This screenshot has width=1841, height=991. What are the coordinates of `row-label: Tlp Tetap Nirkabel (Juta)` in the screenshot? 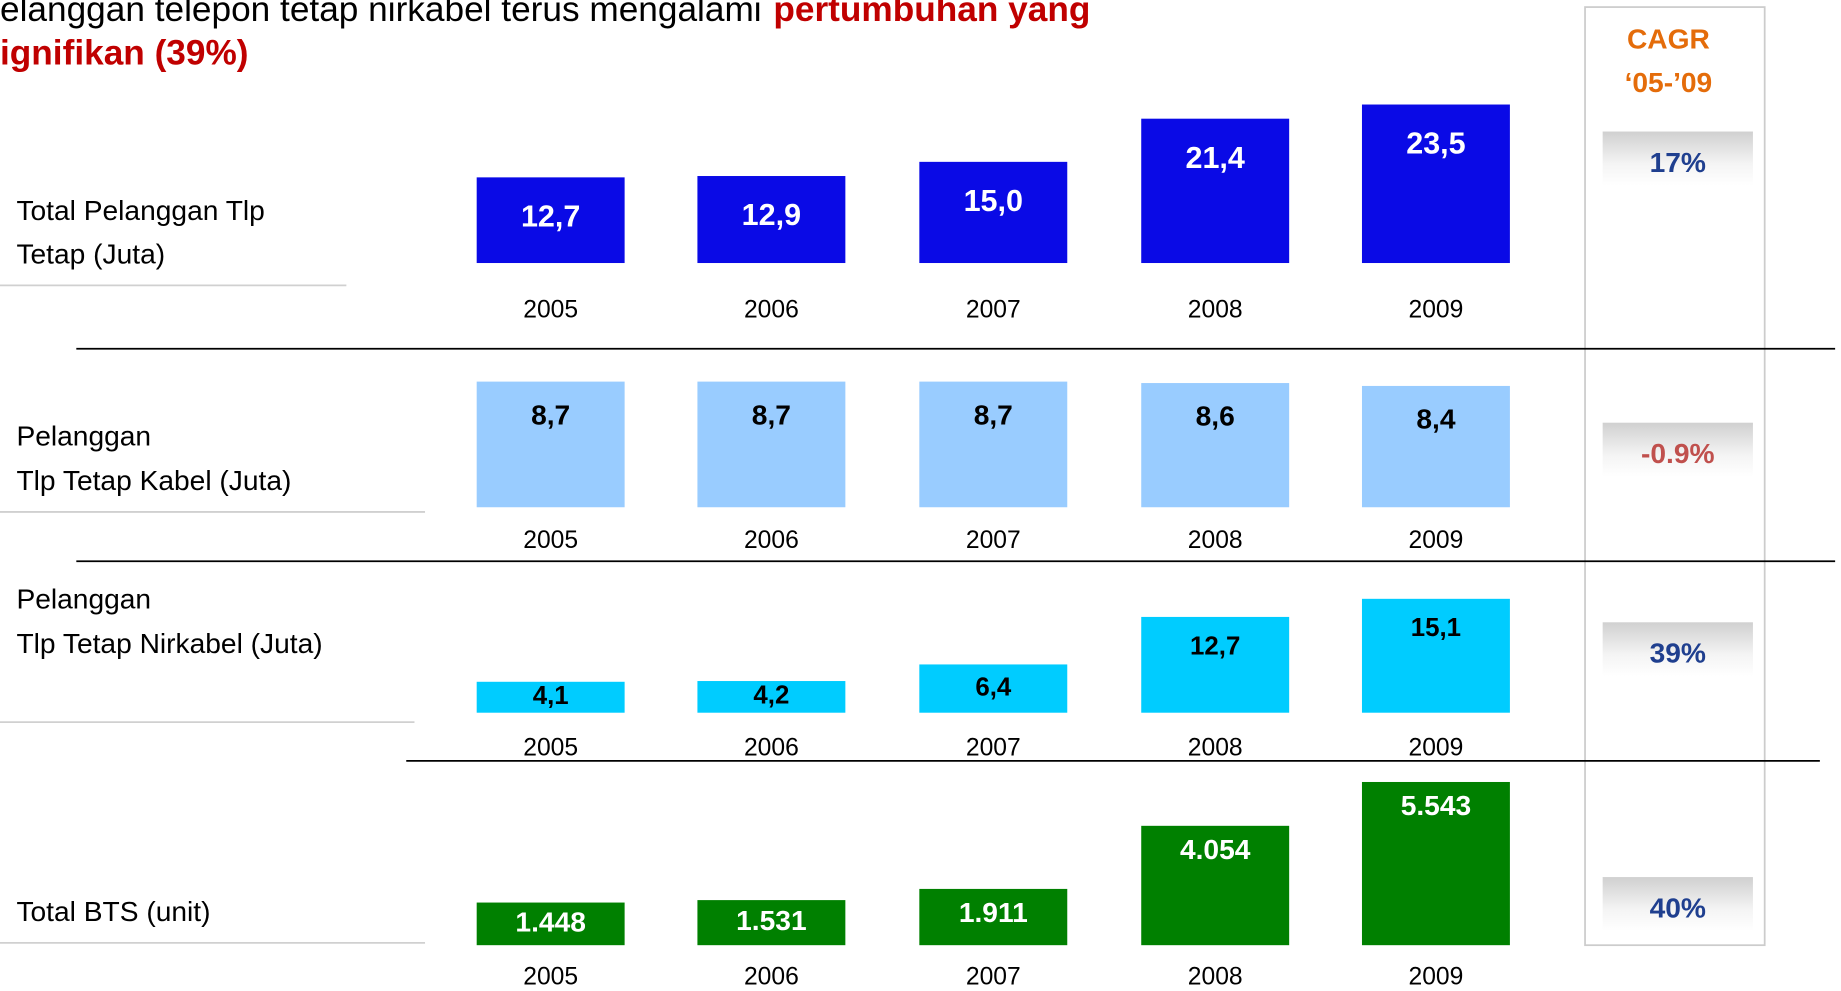 It's located at (169, 643).